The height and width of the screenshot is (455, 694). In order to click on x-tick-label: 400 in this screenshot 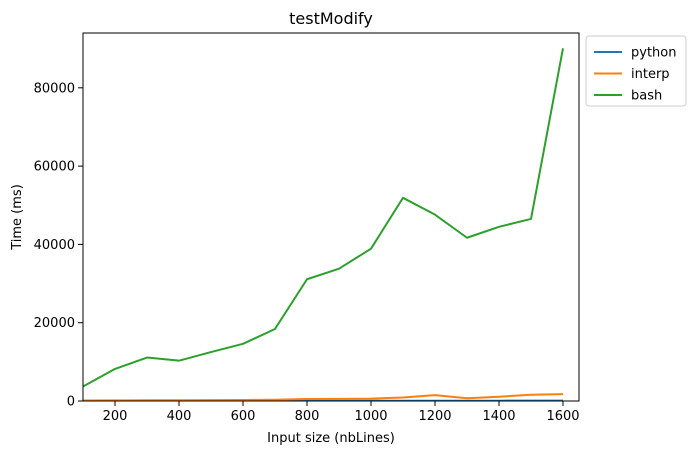, I will do `click(179, 416)`.